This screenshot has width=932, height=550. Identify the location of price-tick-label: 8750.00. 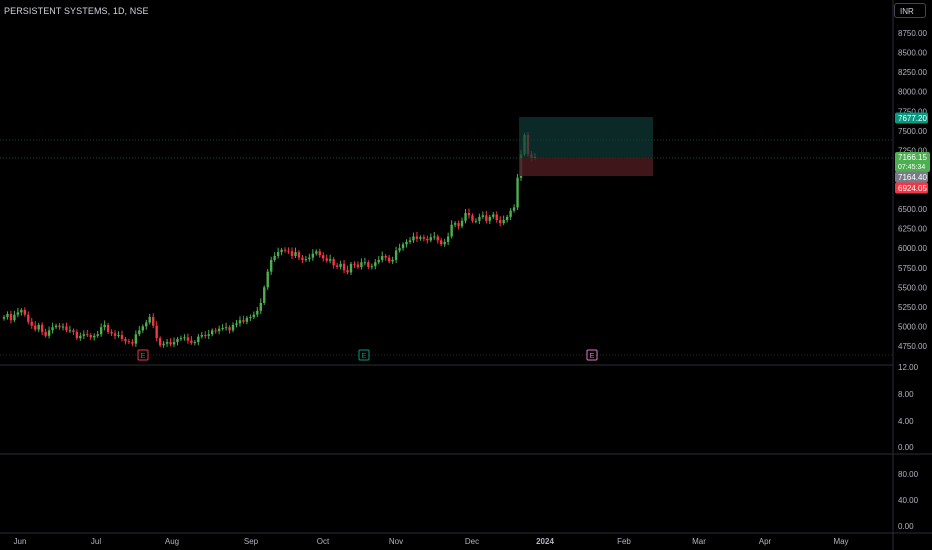
(912, 33).